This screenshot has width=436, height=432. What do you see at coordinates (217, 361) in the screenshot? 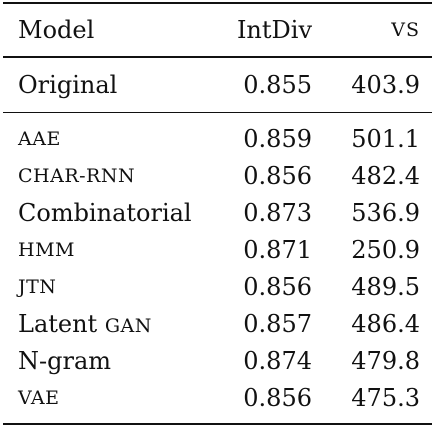
I see `table-row: N-gram 0.874 479.8` at bounding box center [217, 361].